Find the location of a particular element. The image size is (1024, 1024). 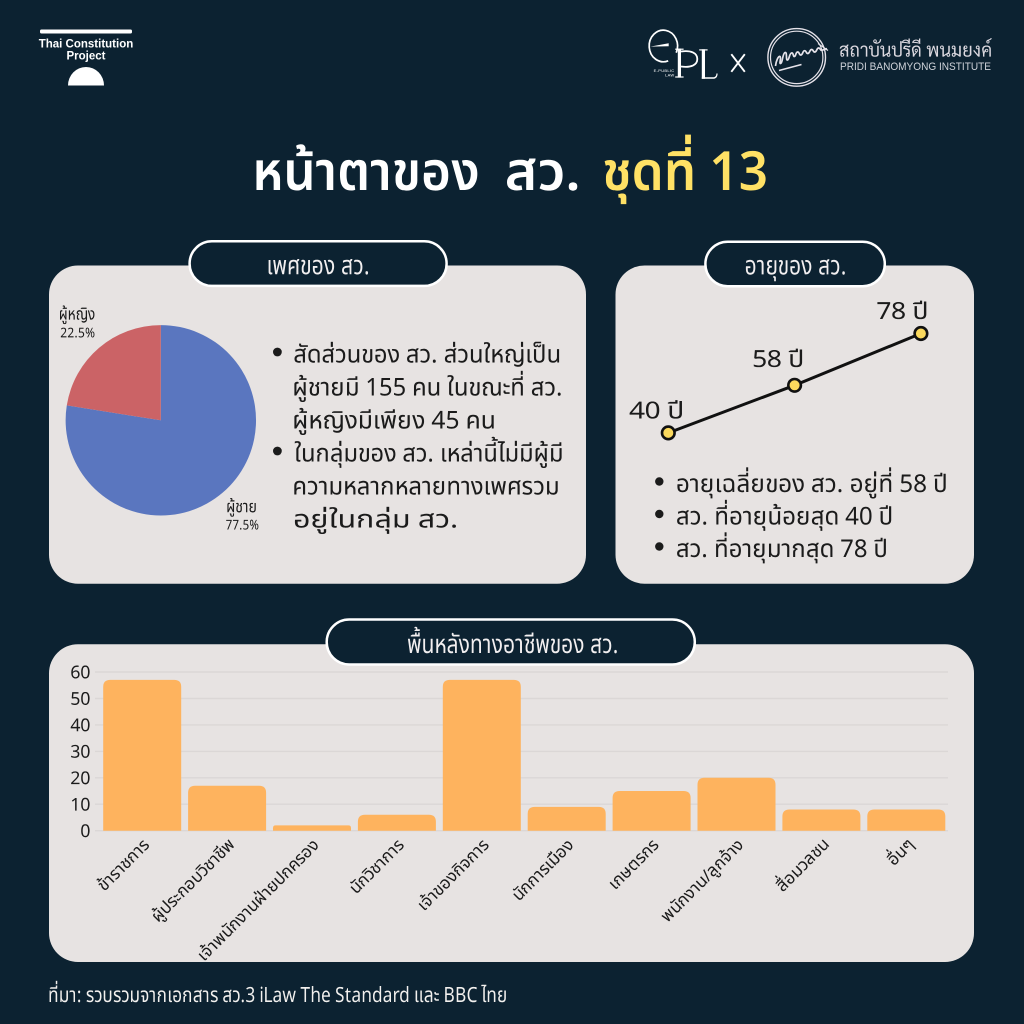

svg-text: LAW is located at coordinates (669, 75).